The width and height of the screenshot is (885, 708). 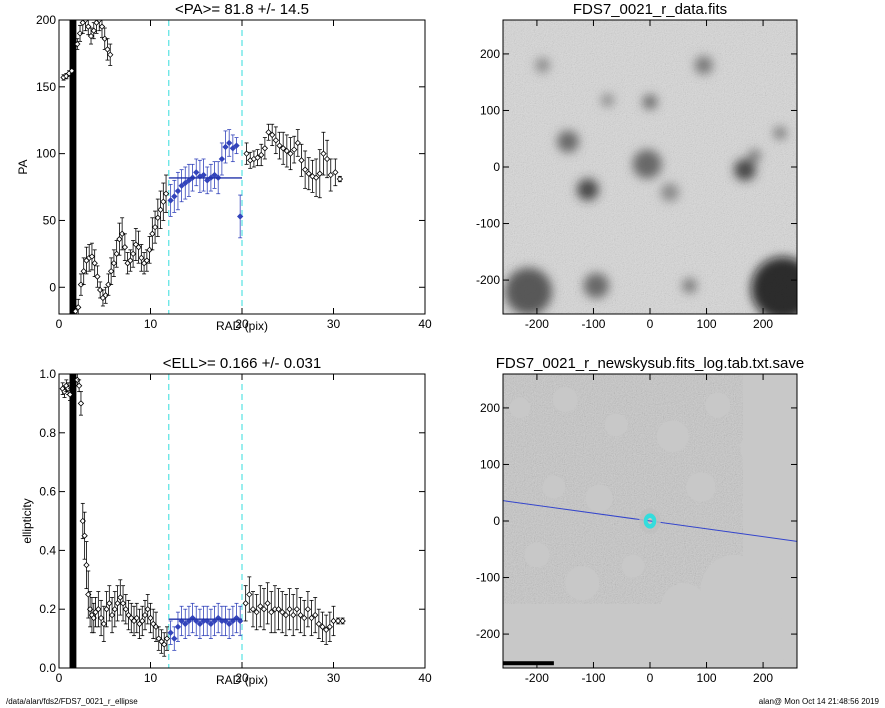 What do you see at coordinates (242, 324) in the screenshot?
I see `pa-x-tick-label: 20` at bounding box center [242, 324].